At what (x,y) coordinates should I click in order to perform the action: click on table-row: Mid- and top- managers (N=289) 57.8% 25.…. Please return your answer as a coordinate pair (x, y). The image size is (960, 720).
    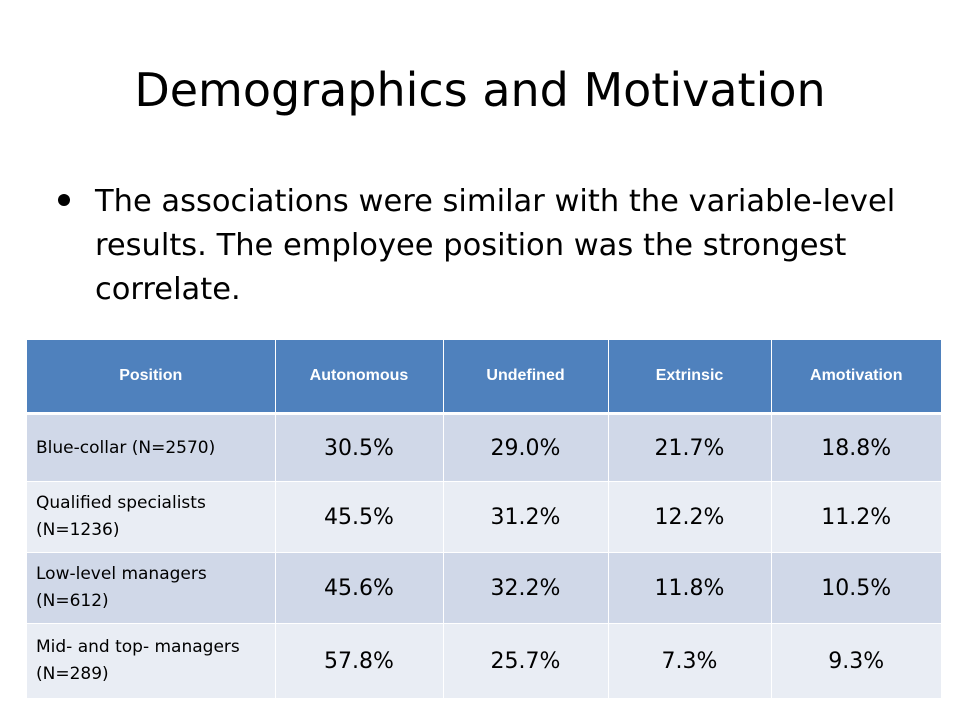
    Looking at the image, I should click on (484, 661).